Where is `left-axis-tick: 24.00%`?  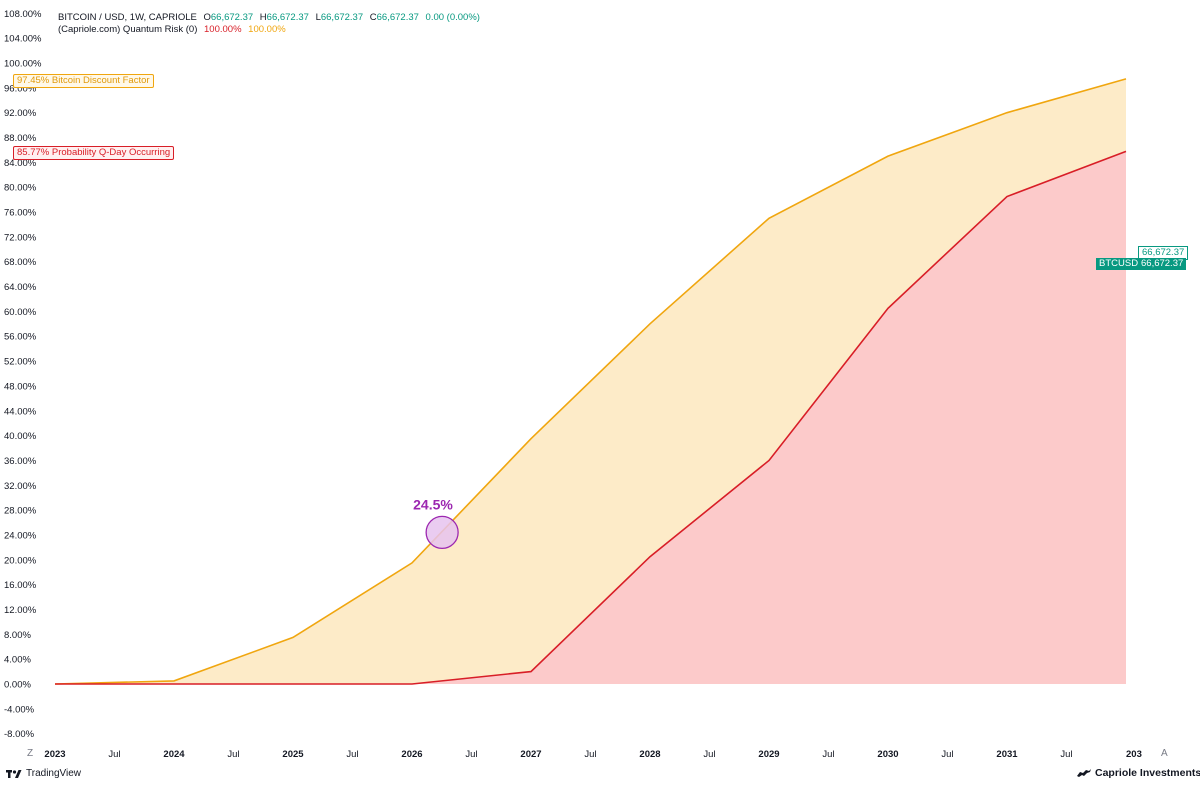 left-axis-tick: 24.00% is located at coordinates (20, 535).